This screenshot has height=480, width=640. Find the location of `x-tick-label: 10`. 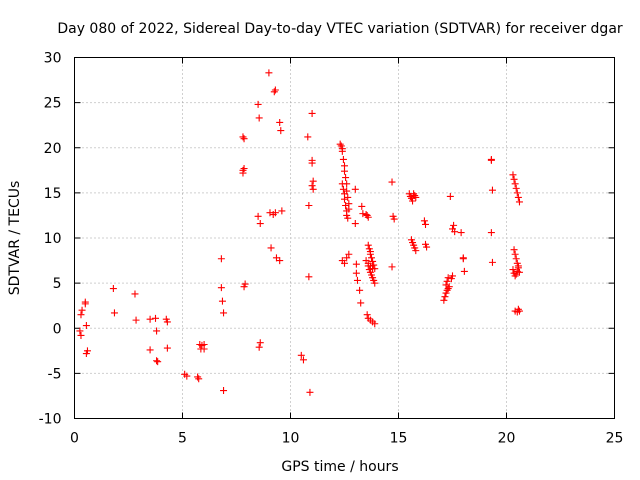

x-tick-label: 10 is located at coordinates (291, 439).